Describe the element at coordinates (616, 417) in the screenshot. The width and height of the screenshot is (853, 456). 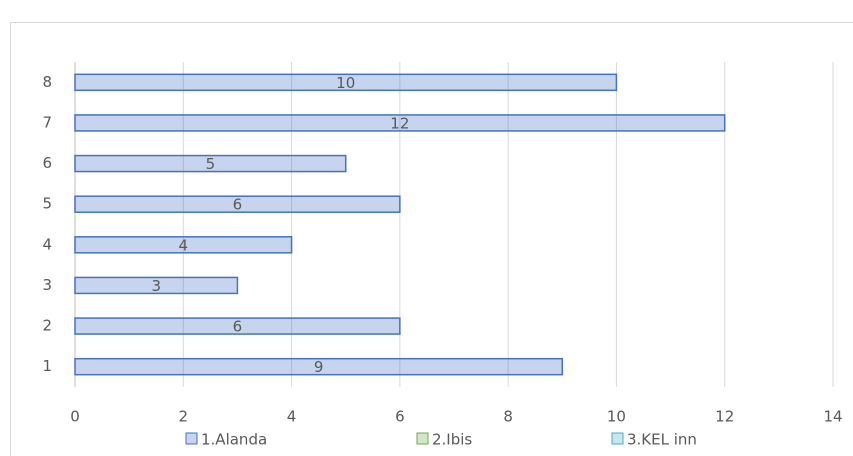
I see `x-tick-label: 10` at that location.